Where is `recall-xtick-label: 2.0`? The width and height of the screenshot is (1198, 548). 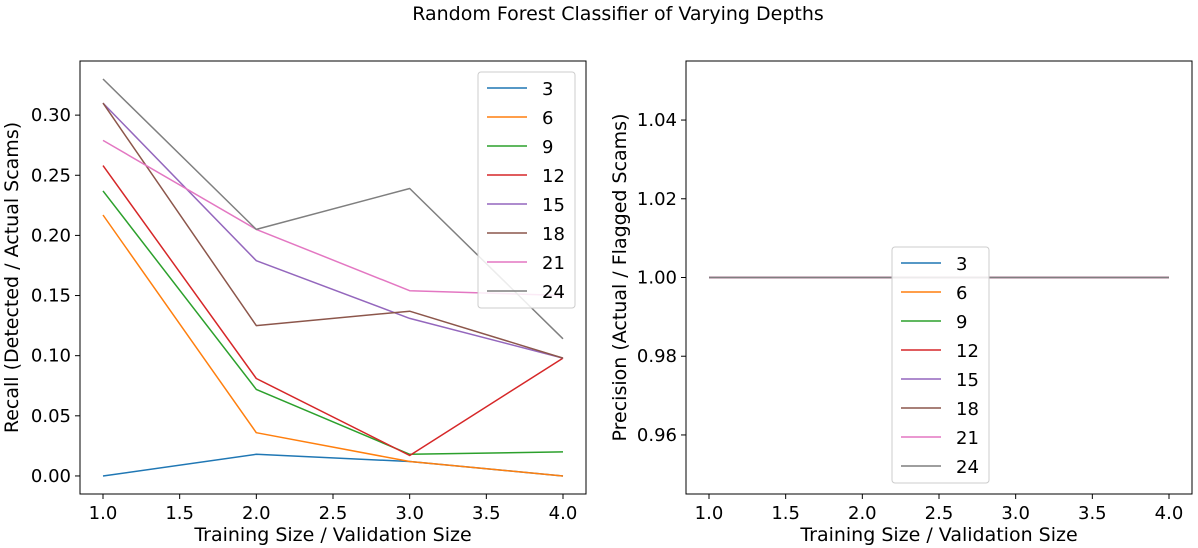 recall-xtick-label: 2.0 is located at coordinates (256, 513).